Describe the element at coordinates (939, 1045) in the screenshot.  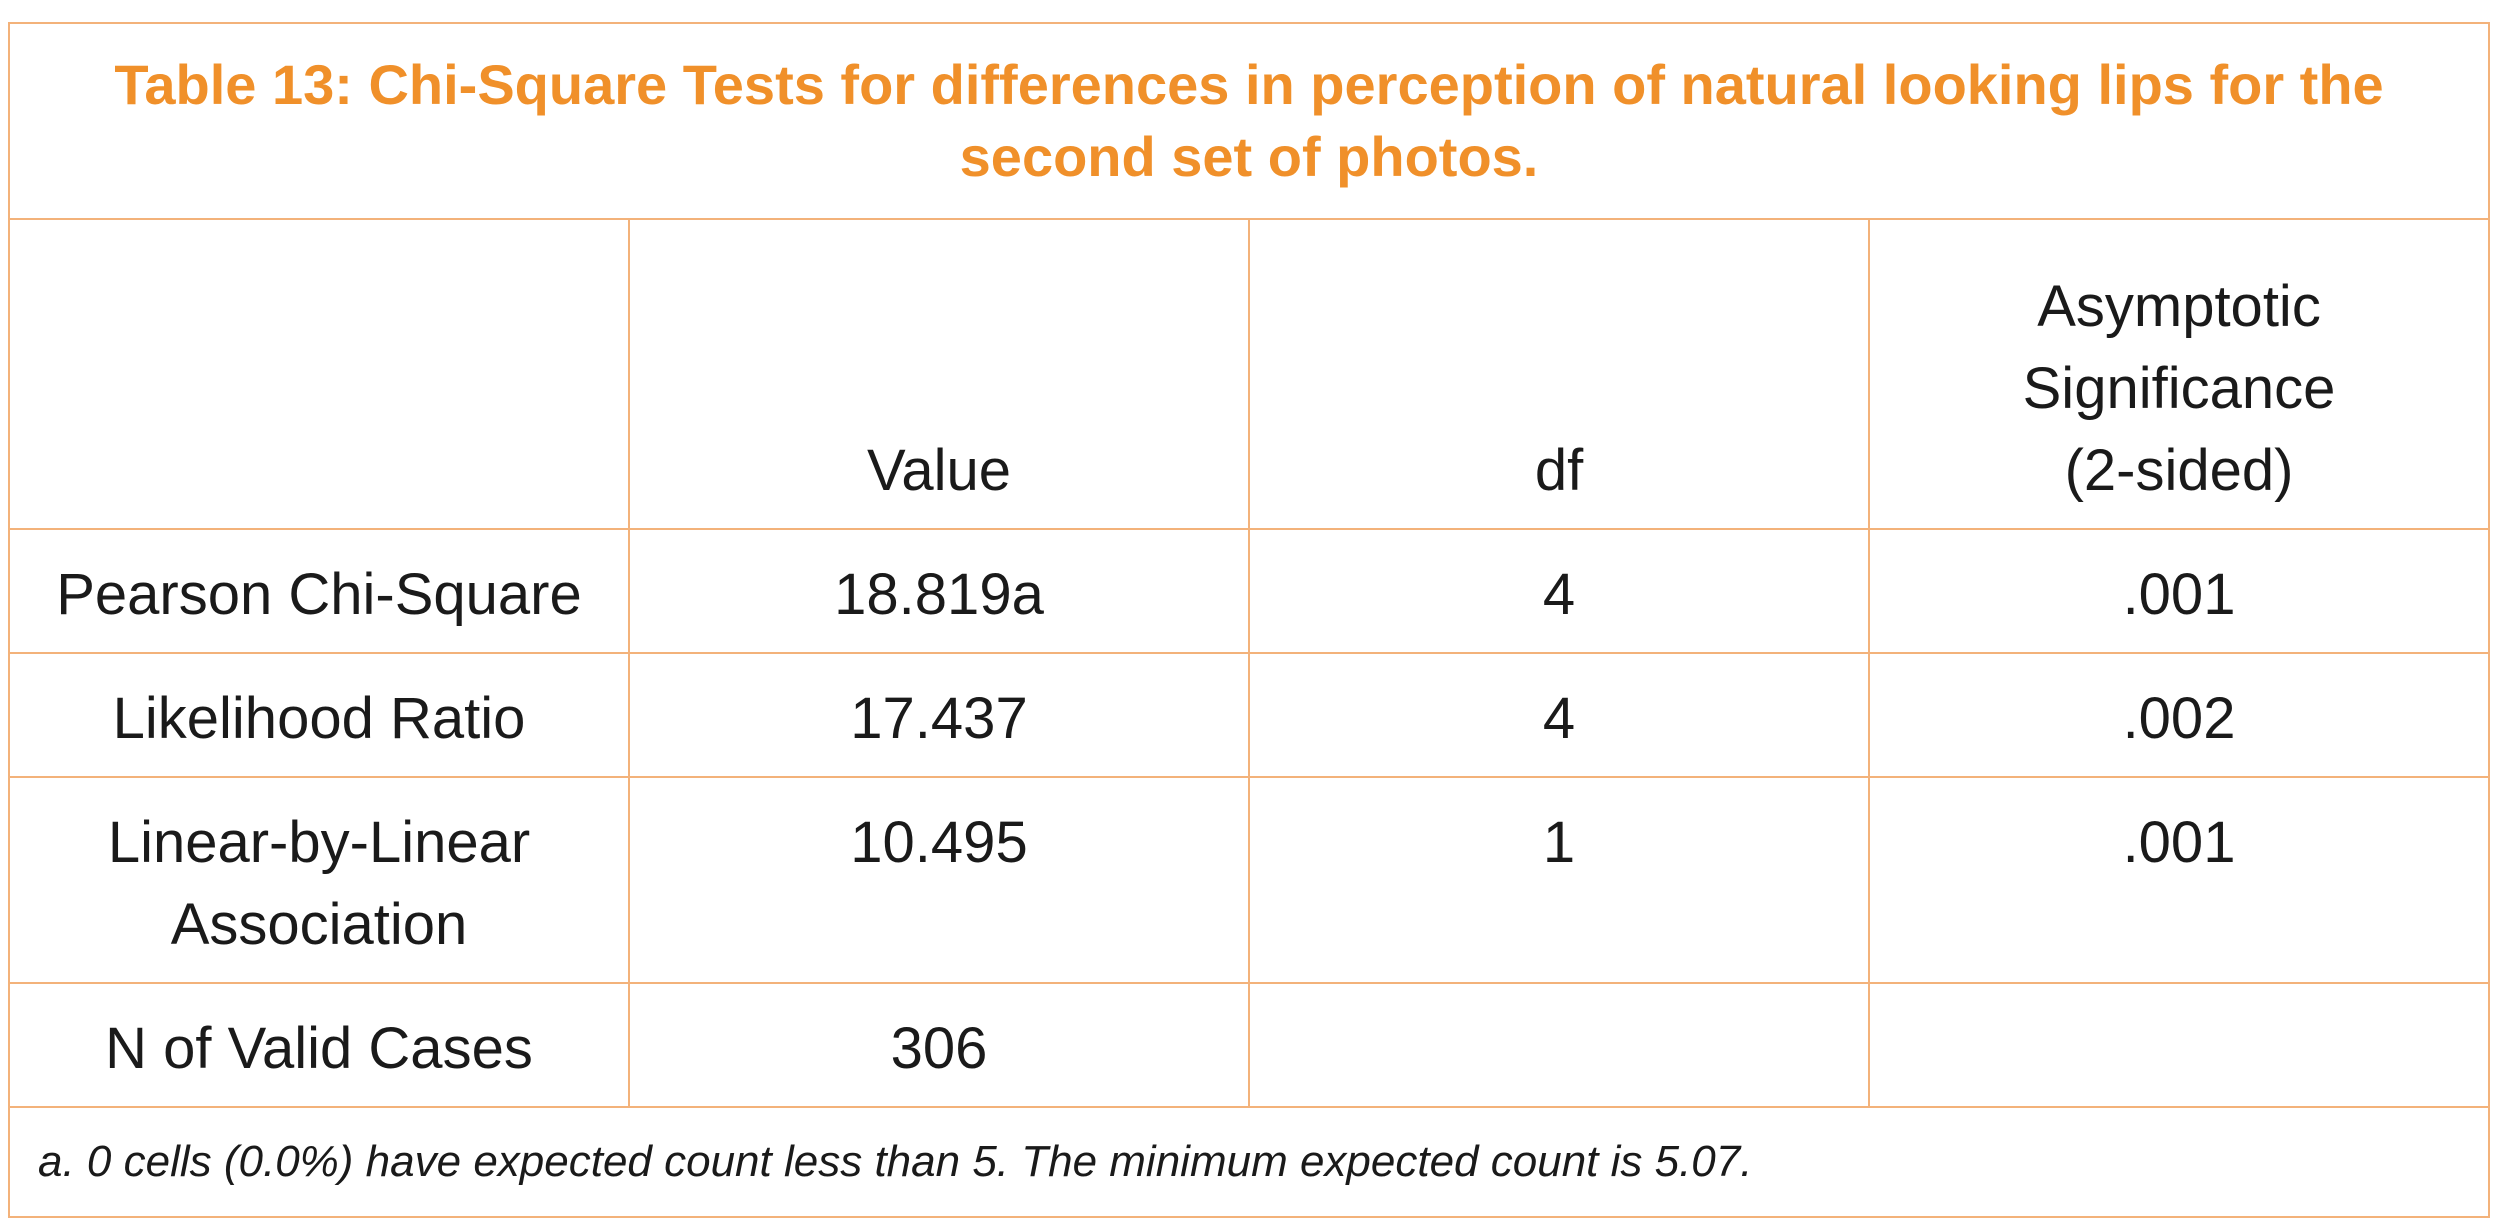
I see `row-value: 306` at that location.